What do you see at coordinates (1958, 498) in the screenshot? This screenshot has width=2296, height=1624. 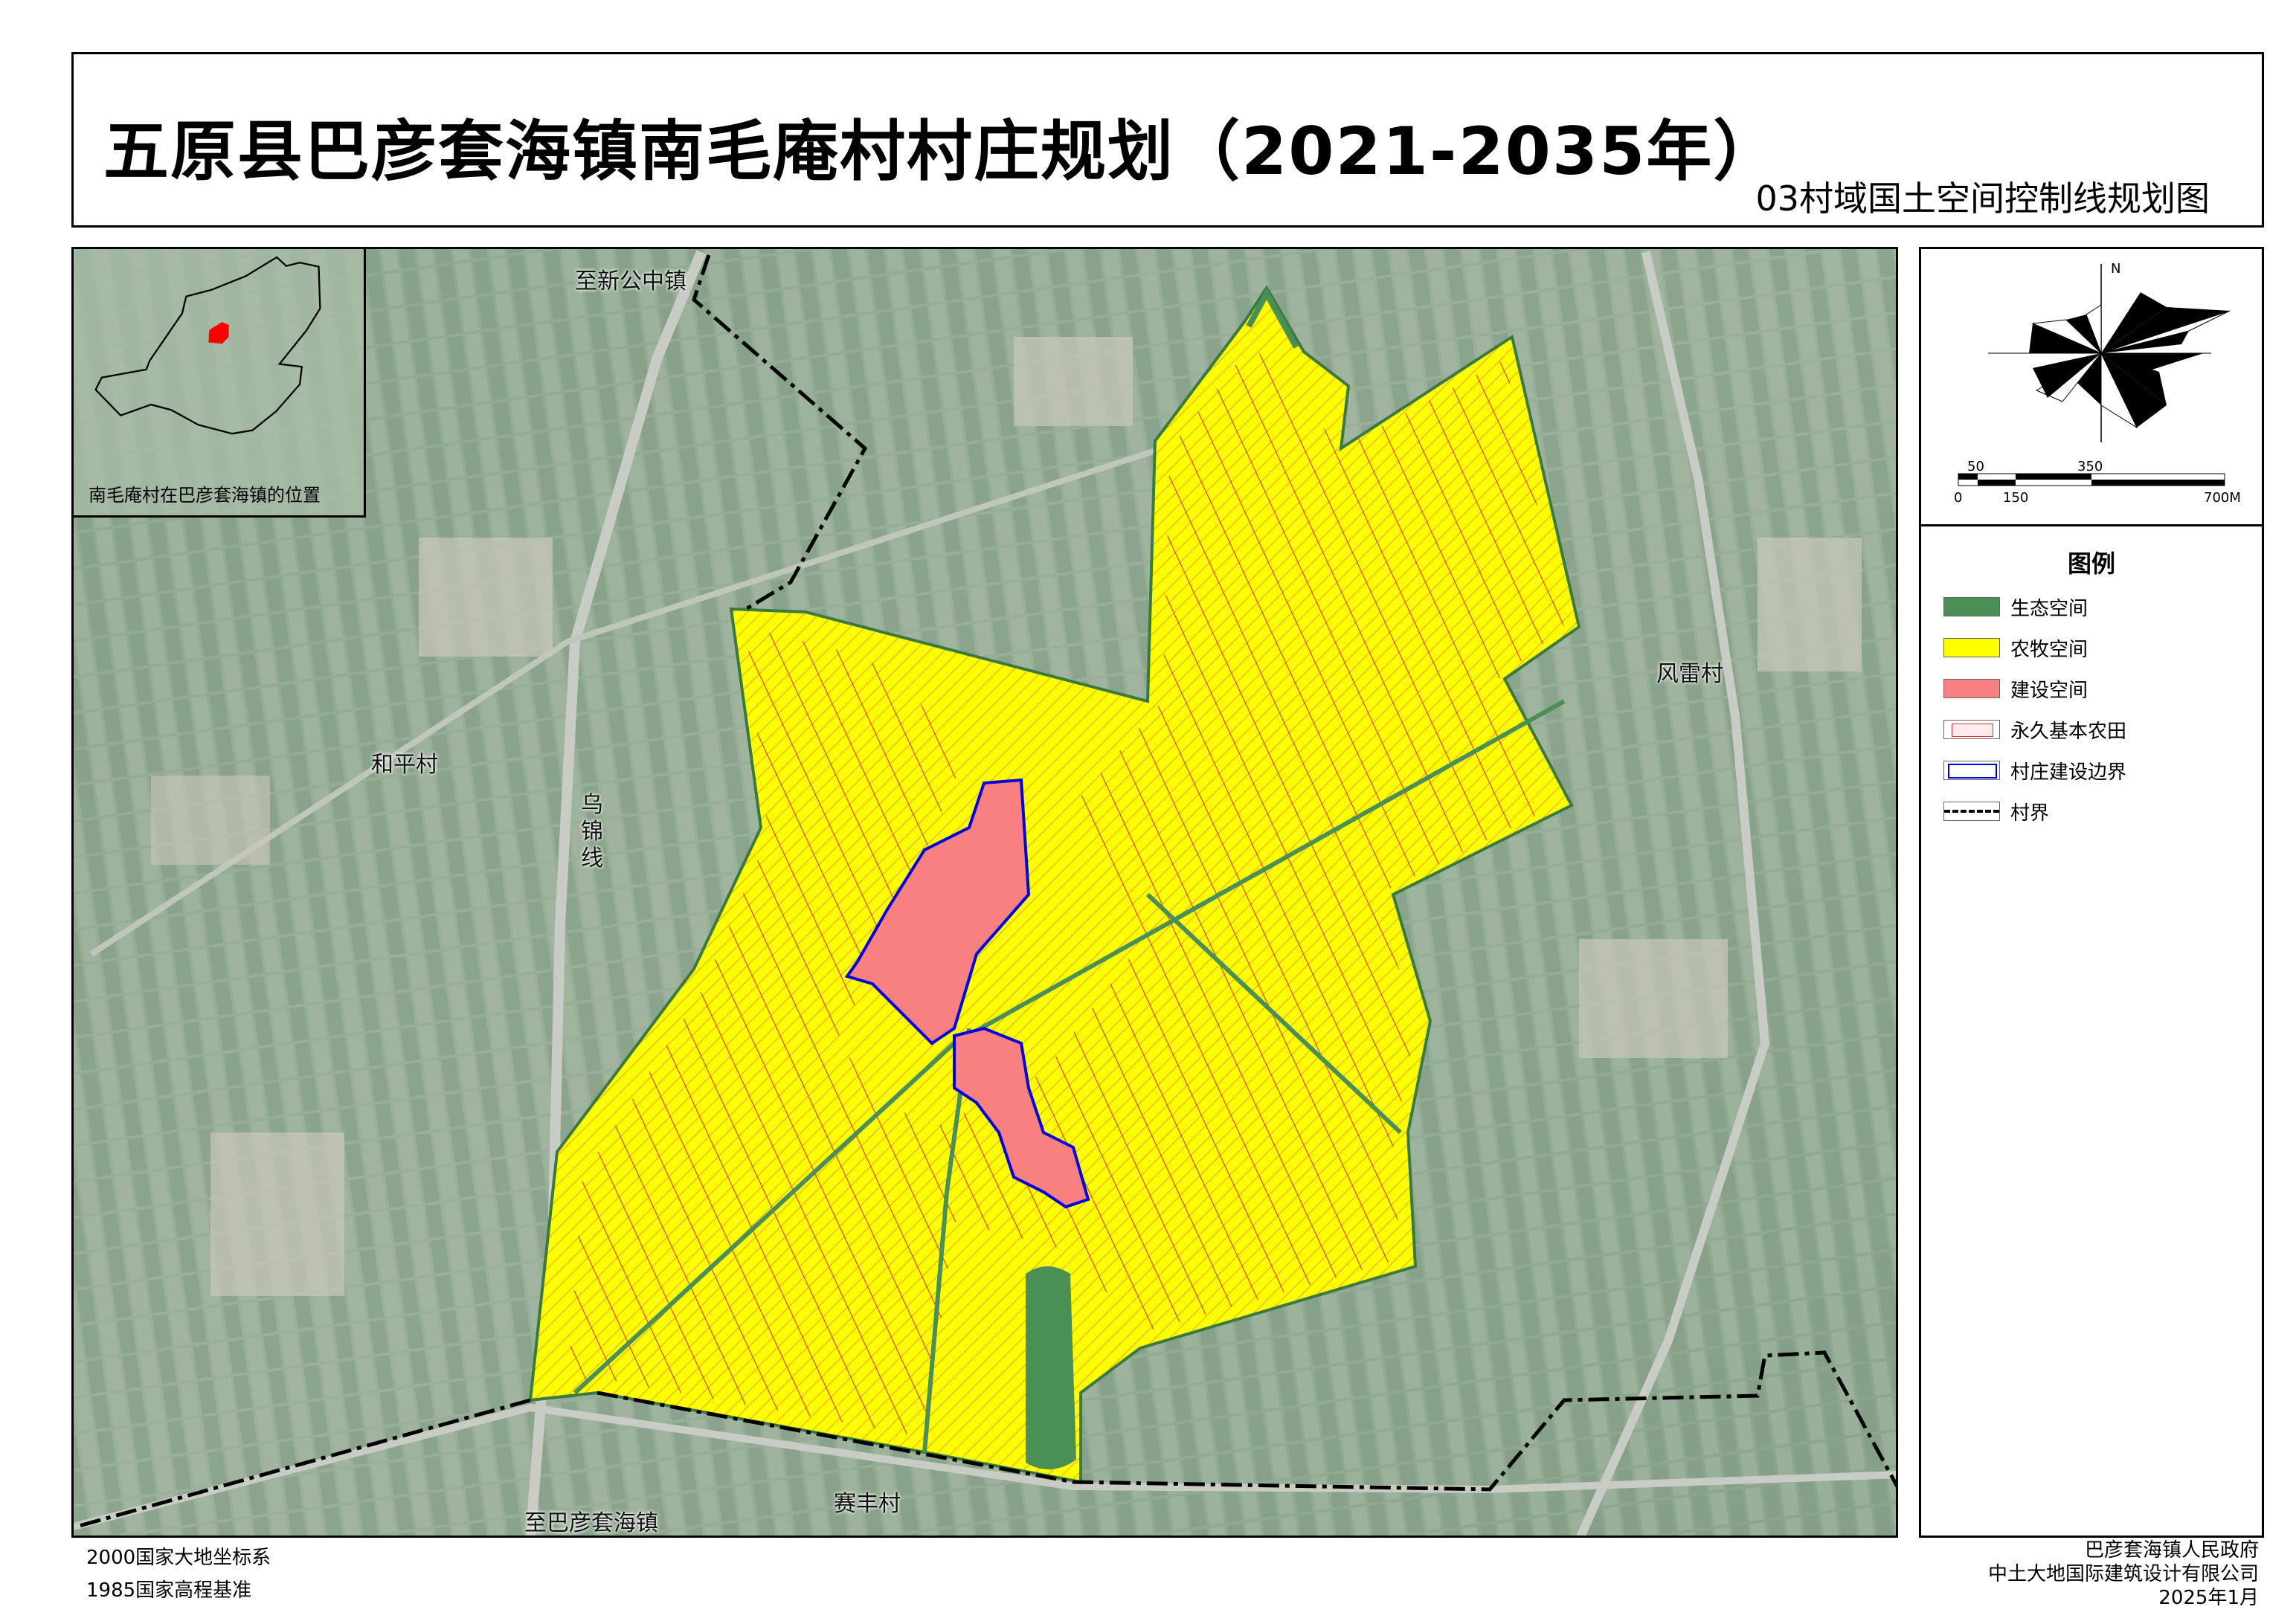 I see `scale-label: 0` at bounding box center [1958, 498].